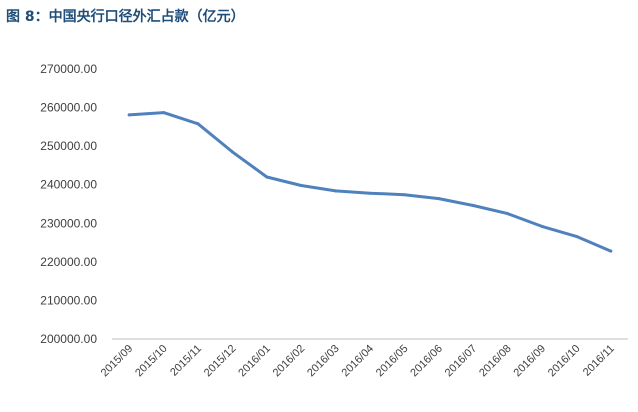  I want to click on x-tick-label: 2015/10, so click(151, 361).